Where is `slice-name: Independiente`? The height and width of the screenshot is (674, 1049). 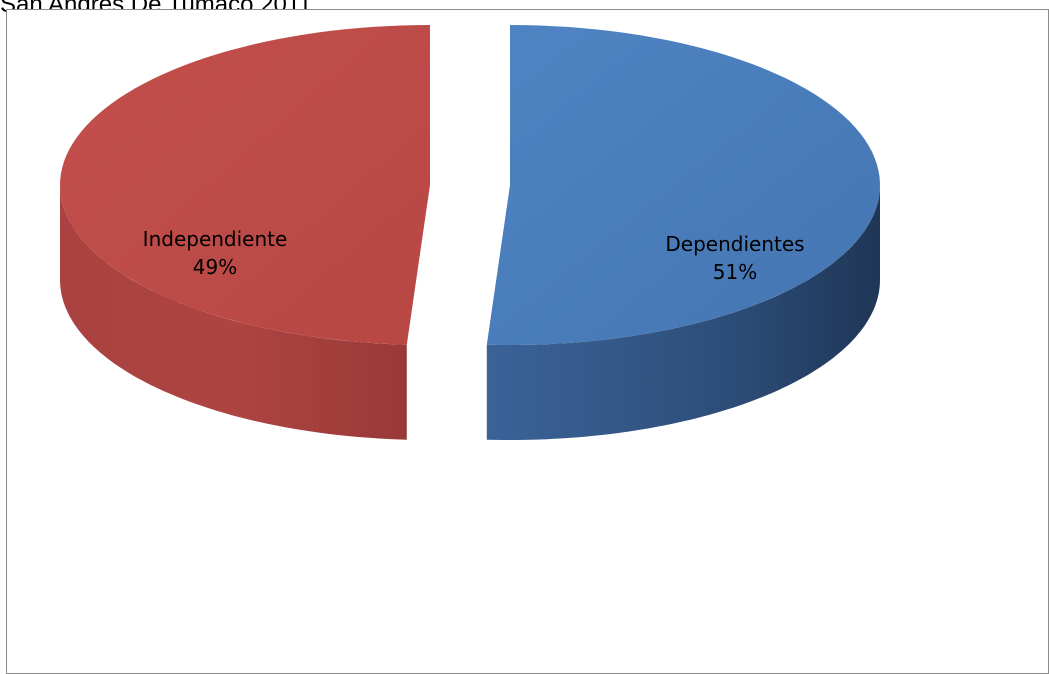 slice-name: Independiente is located at coordinates (215, 239).